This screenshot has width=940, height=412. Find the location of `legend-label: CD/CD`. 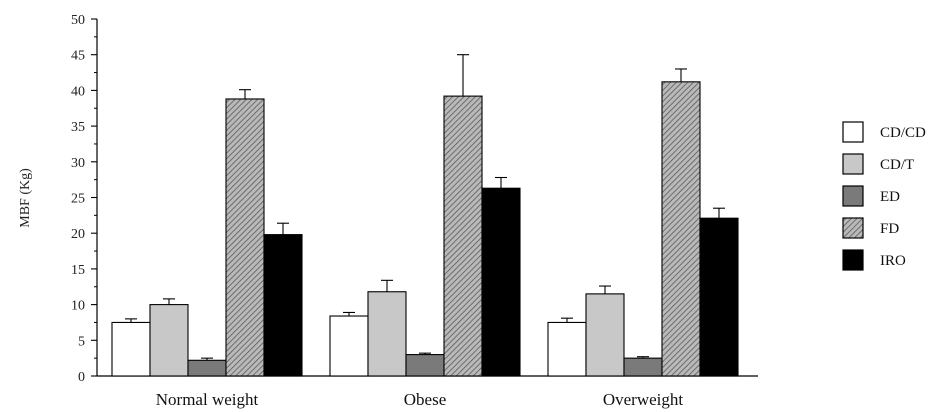

legend-label: CD/CD is located at coordinates (903, 133).